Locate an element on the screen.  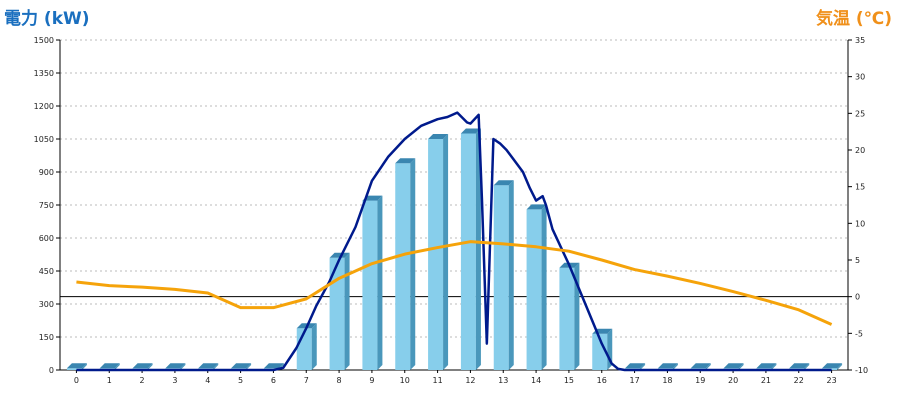
right-tick-label-15: 15 is located at coordinates (860, 187).